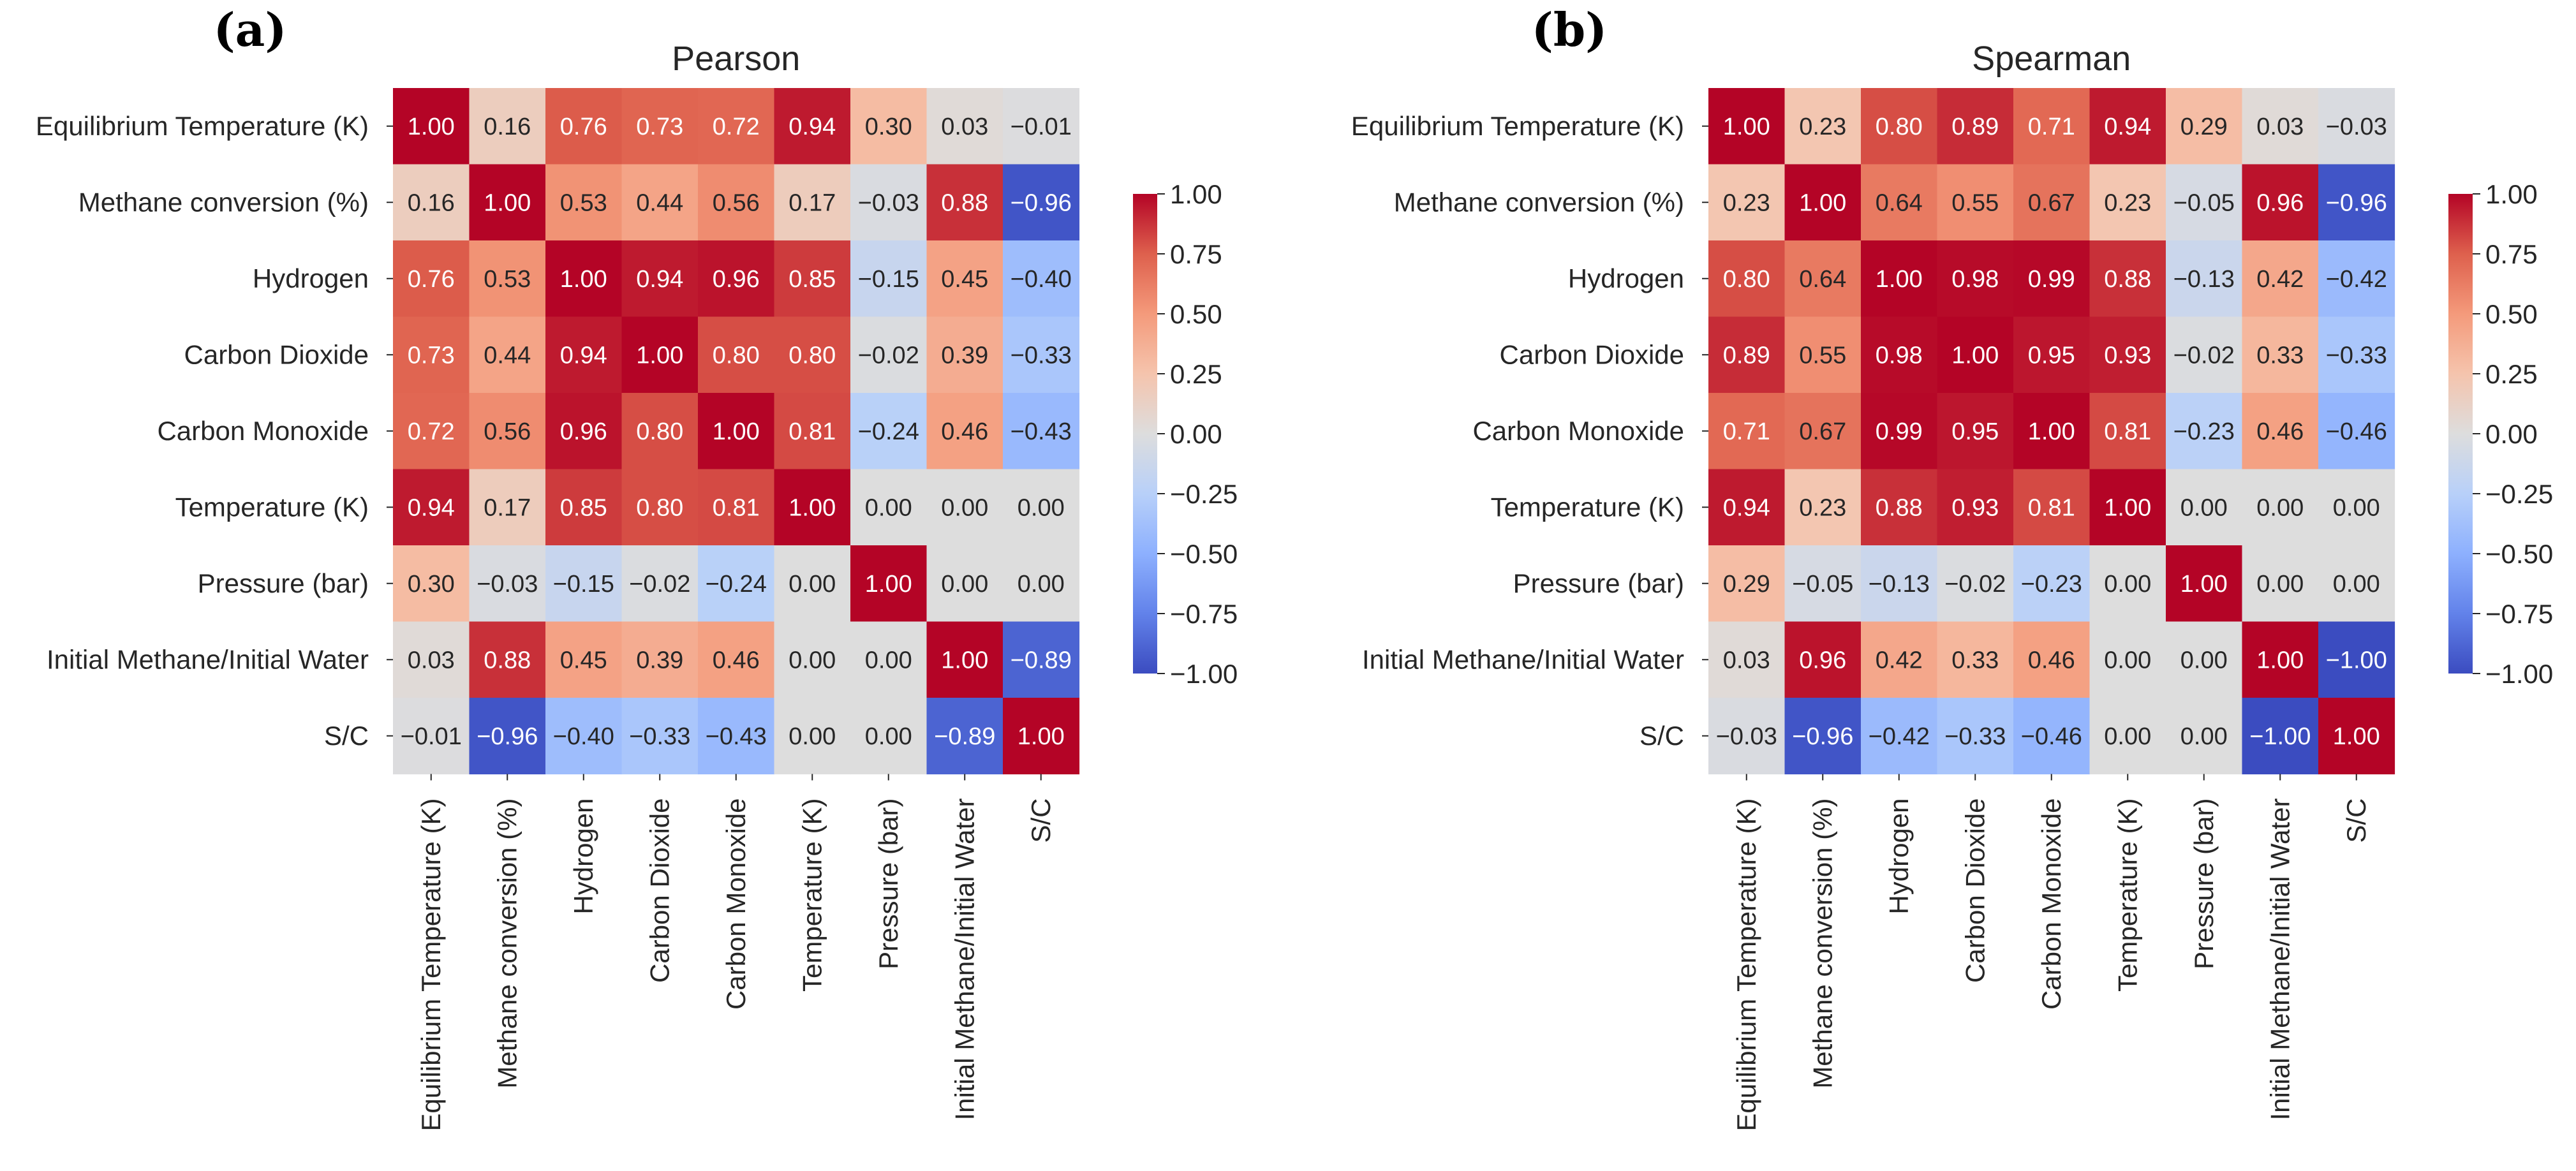  Describe the element at coordinates (1746, 279) in the screenshot. I see `cell-value-label: 0.80` at that location.